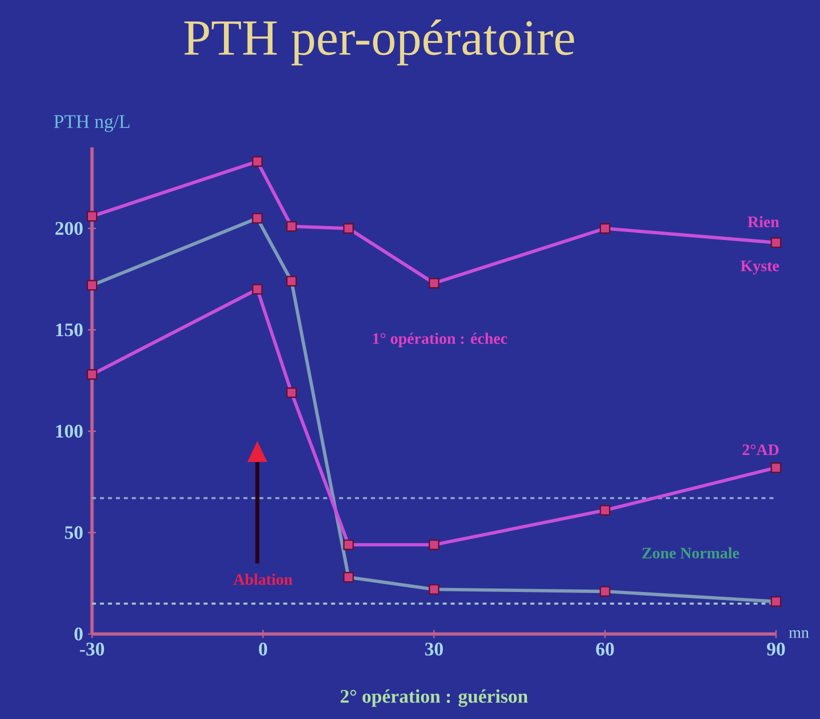 The image size is (820, 719). Describe the element at coordinates (78, 634) in the screenshot. I see `y-tick-label: 0` at that location.